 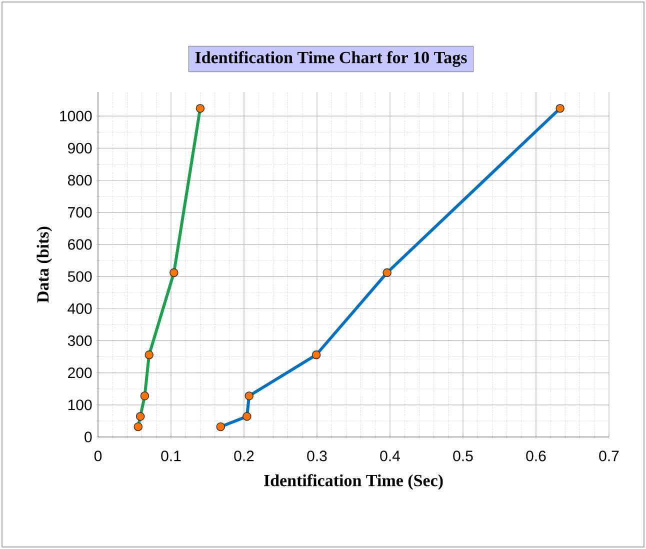 I want to click on x-tick-label: 0.5, so click(x=463, y=456).